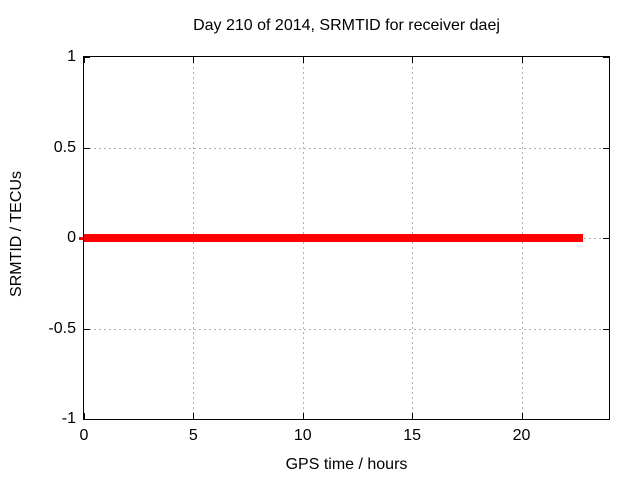 This screenshot has width=640, height=480. I want to click on x-tick-label: 20, so click(521, 435).